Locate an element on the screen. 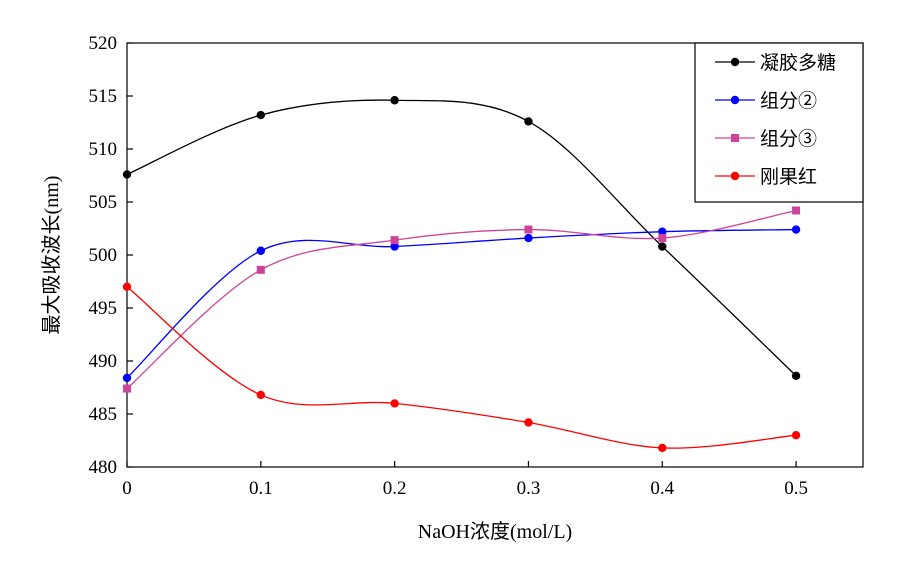  y-tick-label: 485 is located at coordinates (103, 414).